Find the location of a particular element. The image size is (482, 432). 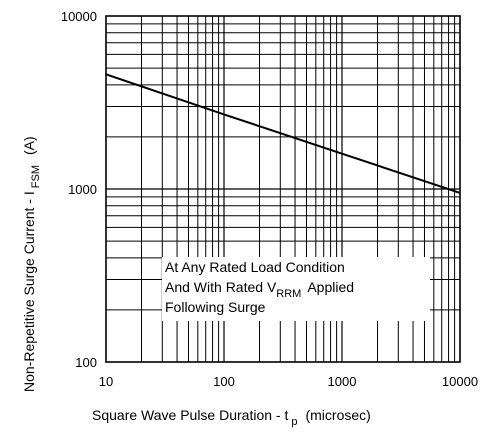

annotation-box is located at coordinates (296, 289).